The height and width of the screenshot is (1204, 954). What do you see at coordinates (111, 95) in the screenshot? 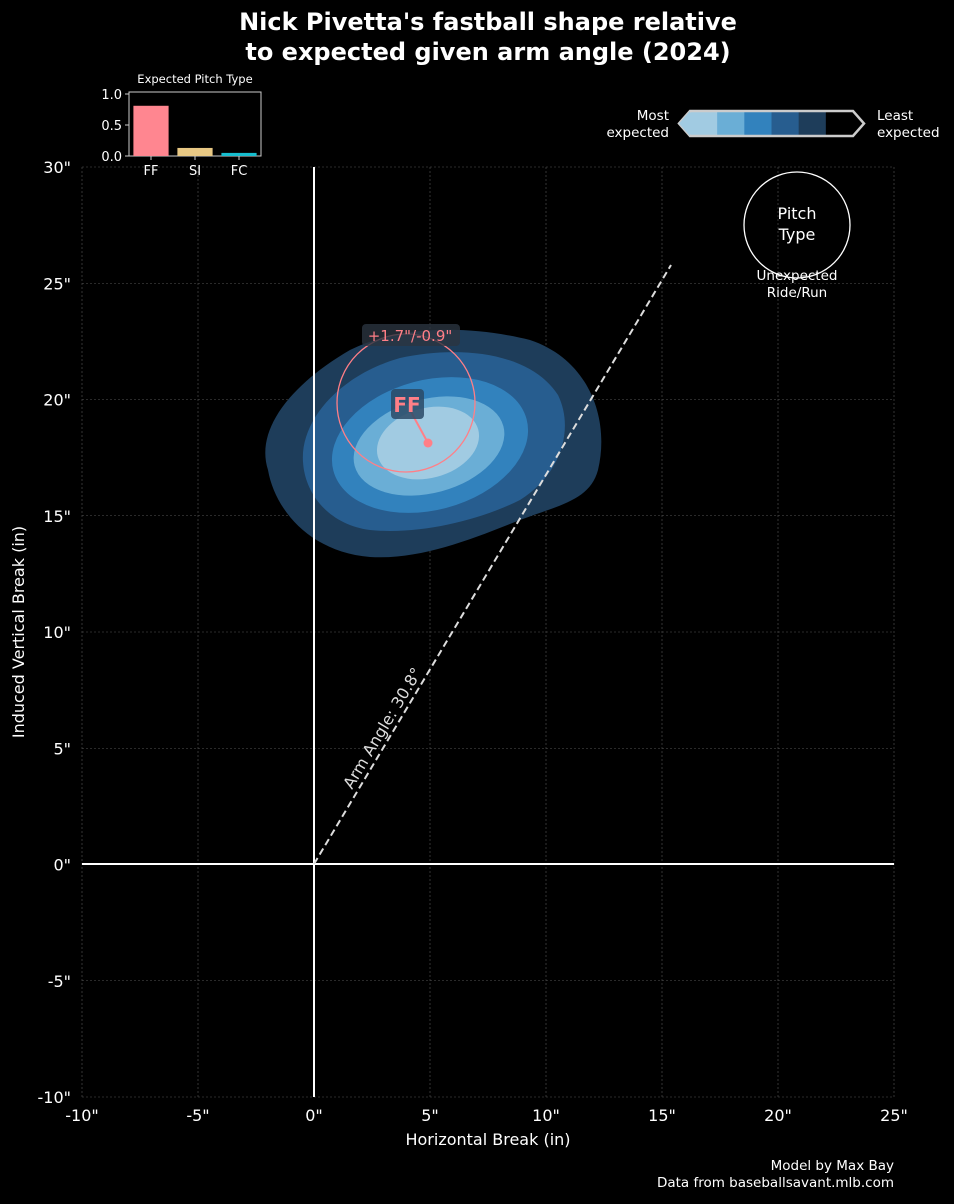
I see `inset-y-tick-label: 1.0` at bounding box center [111, 95].